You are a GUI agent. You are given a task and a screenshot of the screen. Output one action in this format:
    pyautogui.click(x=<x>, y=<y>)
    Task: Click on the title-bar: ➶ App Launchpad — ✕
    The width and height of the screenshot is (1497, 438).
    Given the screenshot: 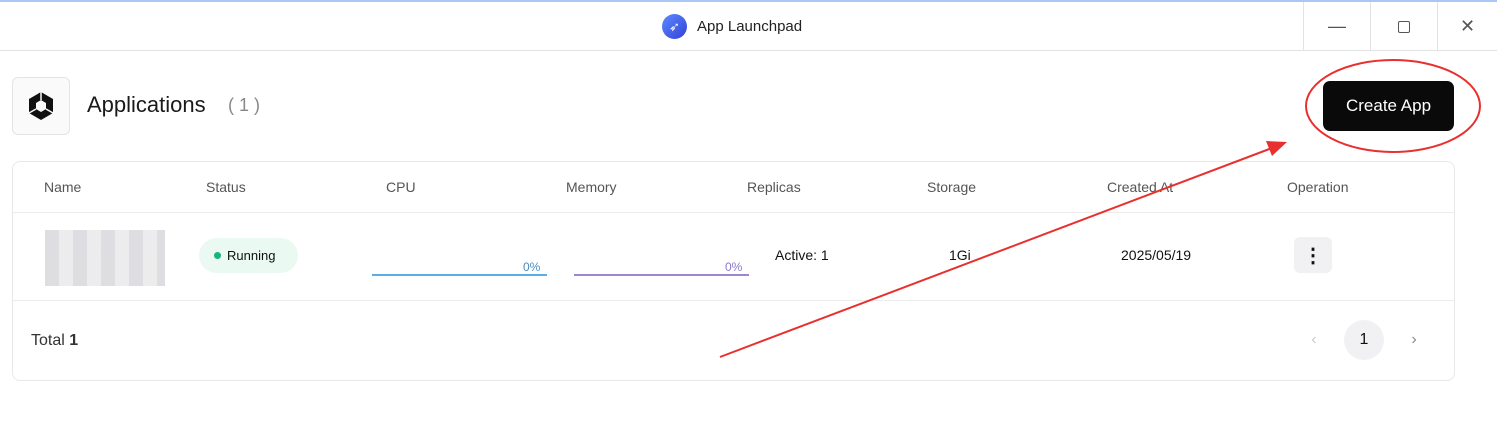 What is the action you would take?
    pyautogui.click(x=748, y=25)
    